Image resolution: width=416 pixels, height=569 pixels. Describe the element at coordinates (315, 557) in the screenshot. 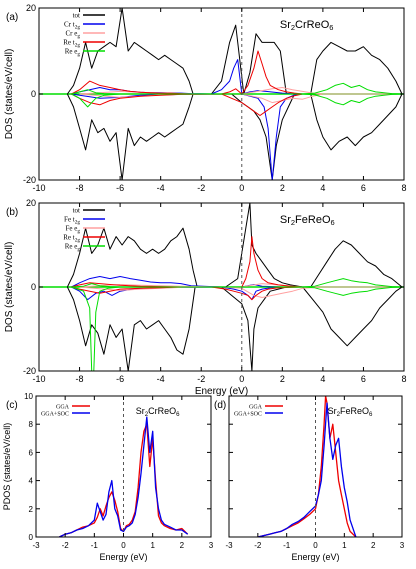

I see `panel-d-xlabel: Energy (eV)` at that location.